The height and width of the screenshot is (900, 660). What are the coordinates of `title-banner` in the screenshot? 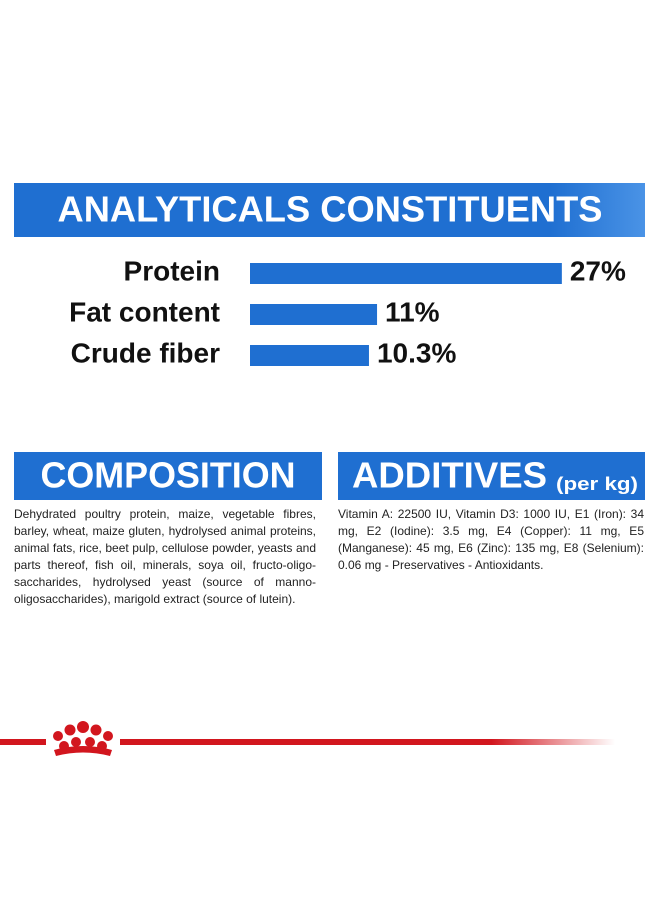 It's located at (329, 210).